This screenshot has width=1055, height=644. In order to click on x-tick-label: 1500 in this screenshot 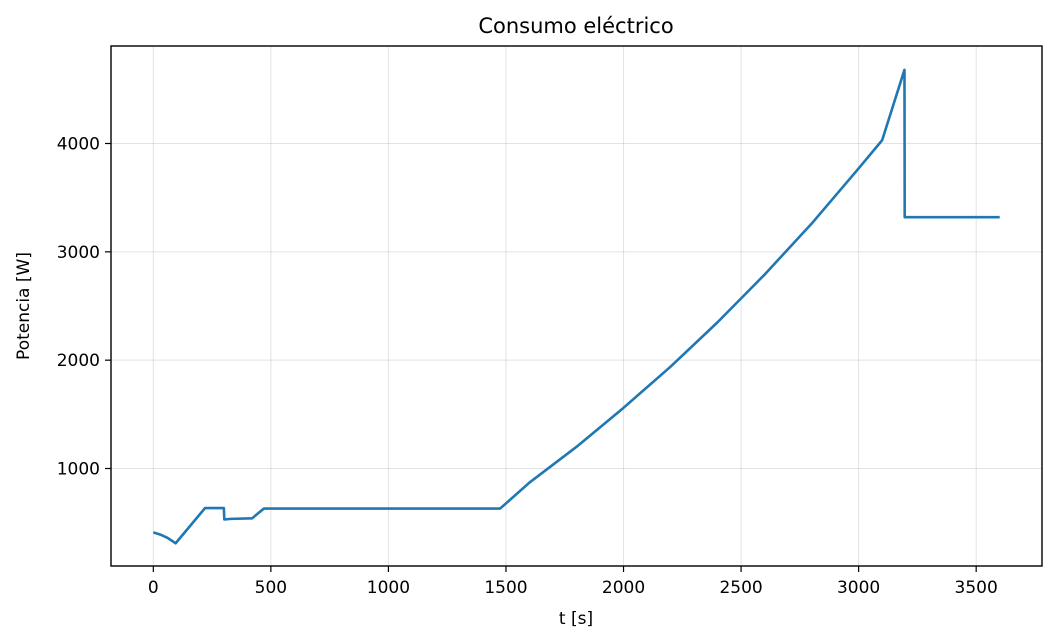, I will do `click(505, 588)`.